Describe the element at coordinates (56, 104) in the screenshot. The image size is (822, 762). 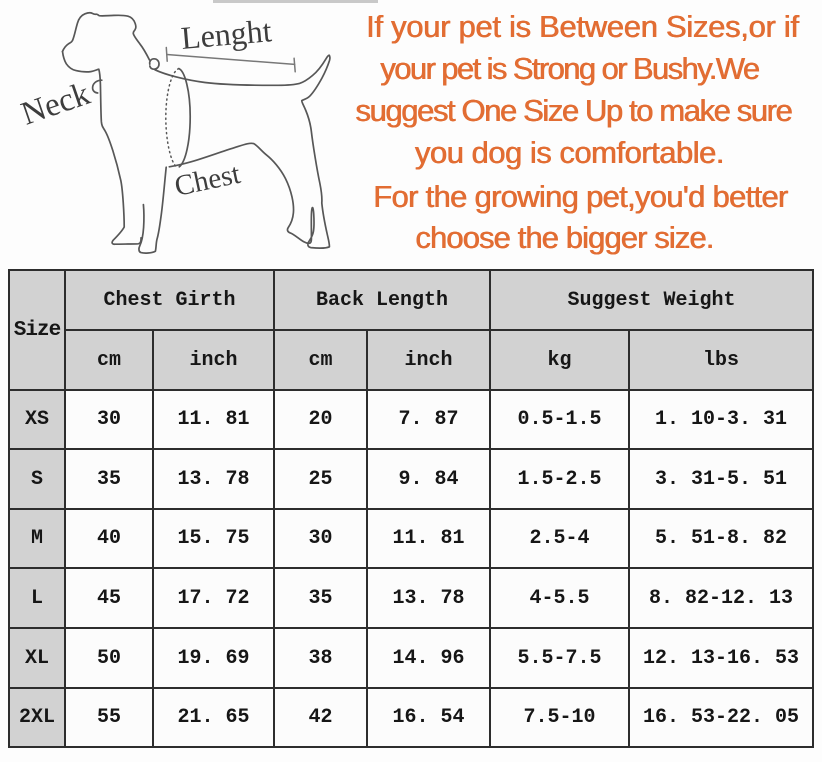
I see `svg-text: Neck` at that location.